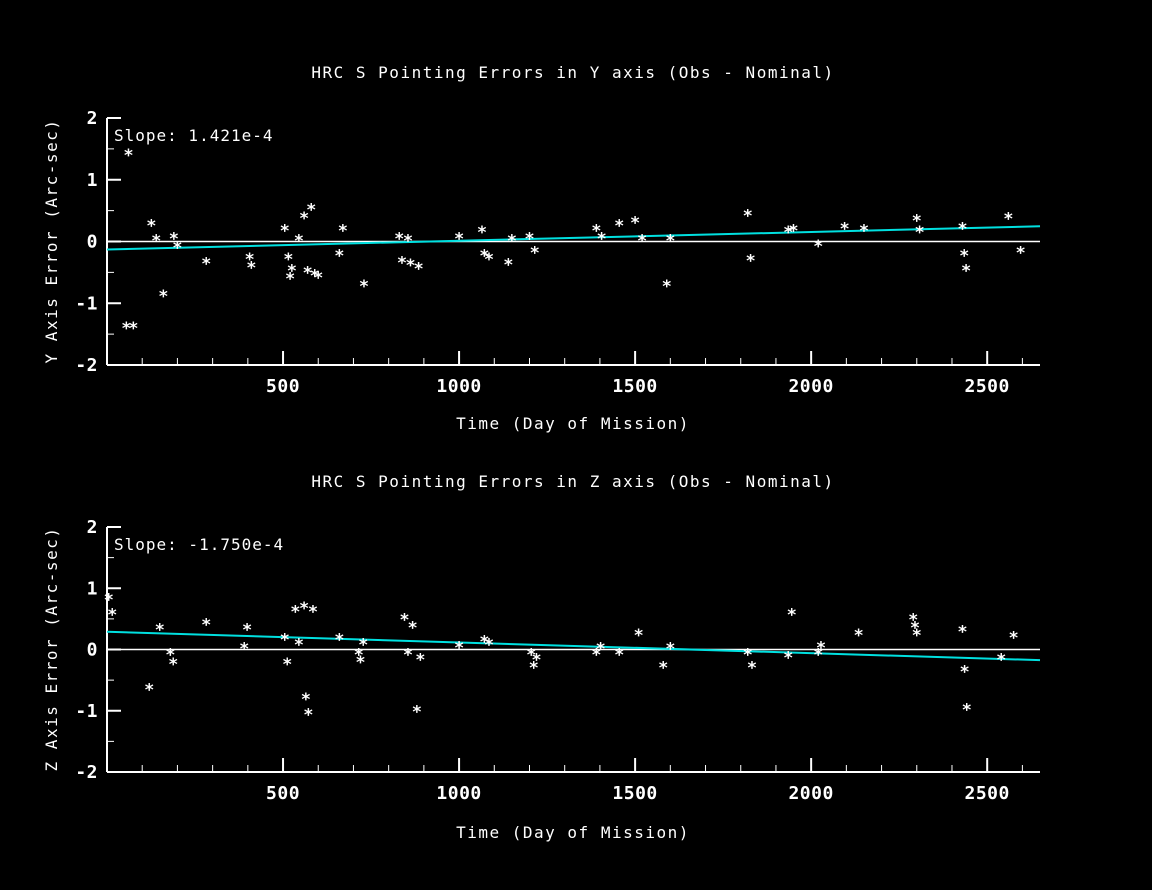 The image size is (1152, 890). I want to click on y-axis-label: Y Axis Error (Arc-sec), so click(51, 241).